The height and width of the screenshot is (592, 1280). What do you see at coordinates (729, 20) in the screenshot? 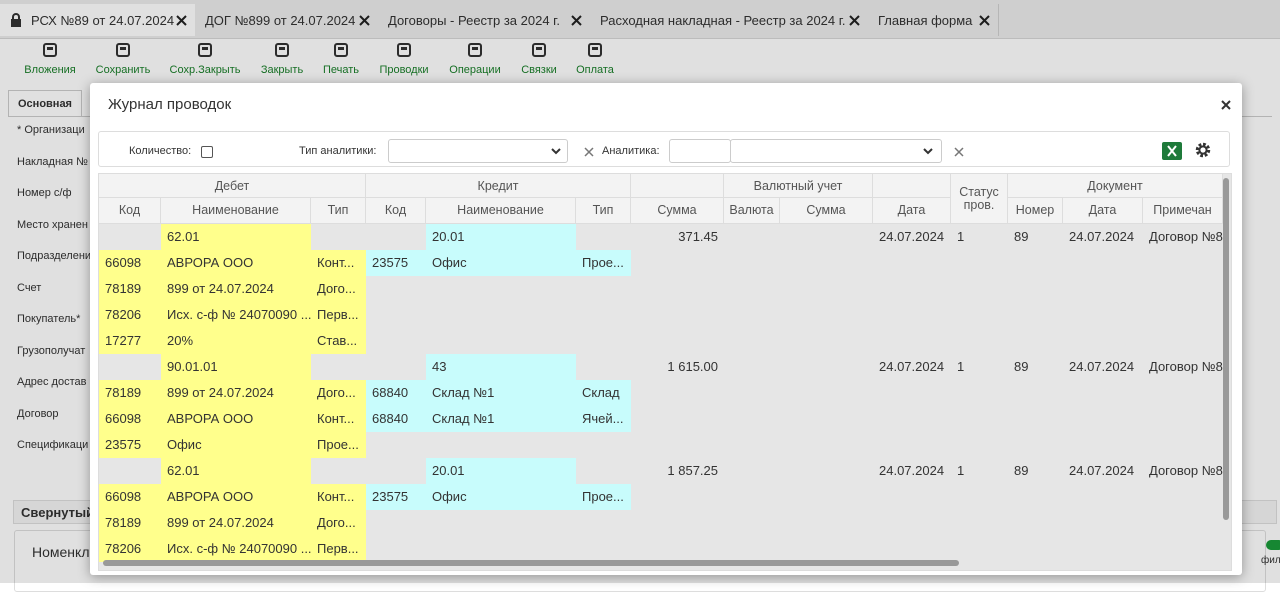
I see `tab: Расходная накладная - Реестр за 2024 г.` at bounding box center [729, 20].